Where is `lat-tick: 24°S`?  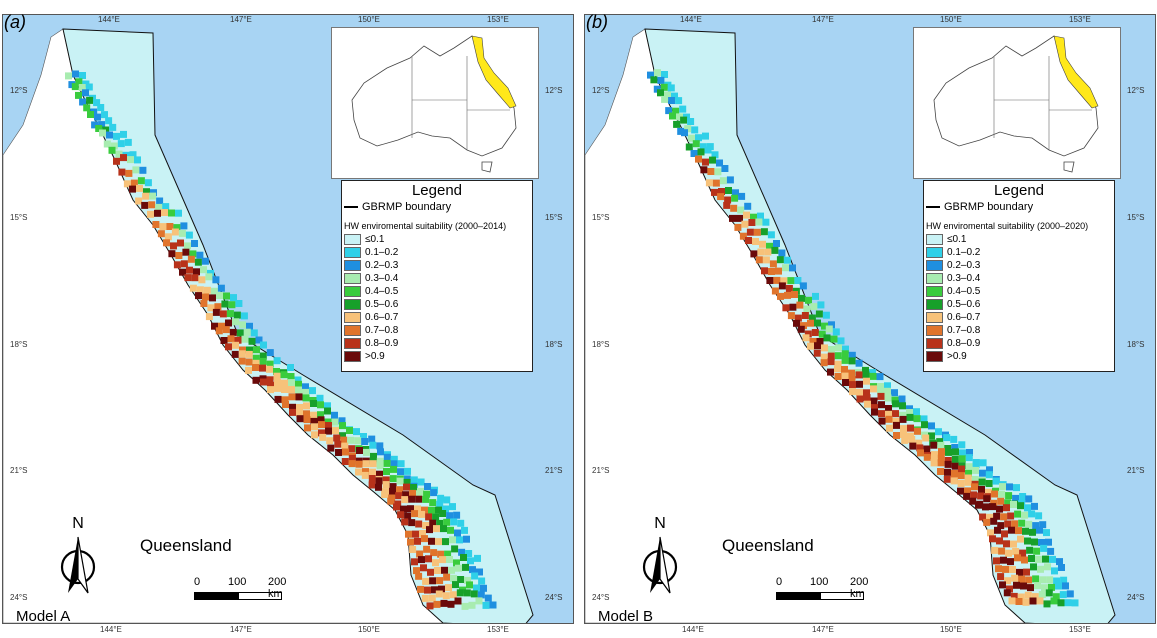
lat-tick: 24°S is located at coordinates (19, 597).